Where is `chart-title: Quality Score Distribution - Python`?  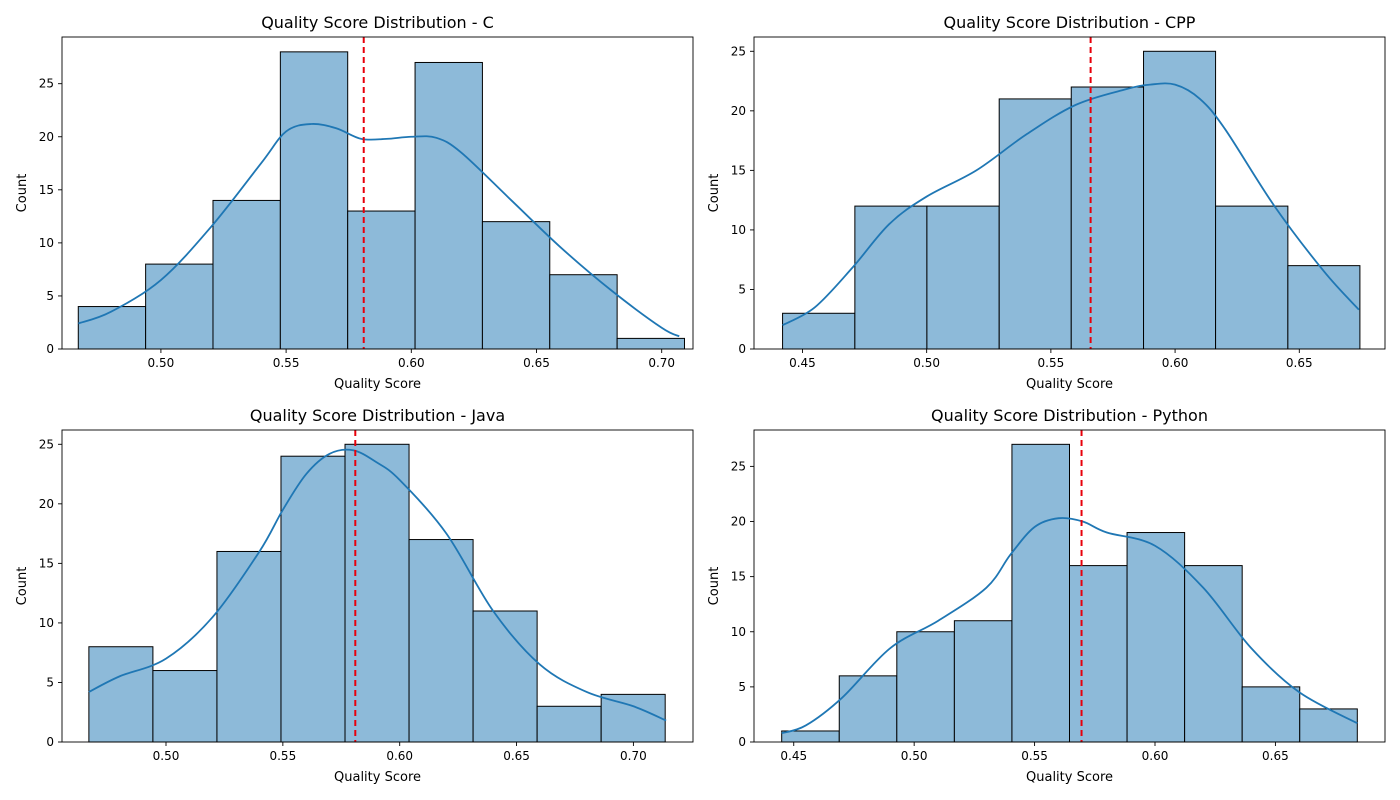 chart-title: Quality Score Distribution - Python is located at coordinates (1069, 415).